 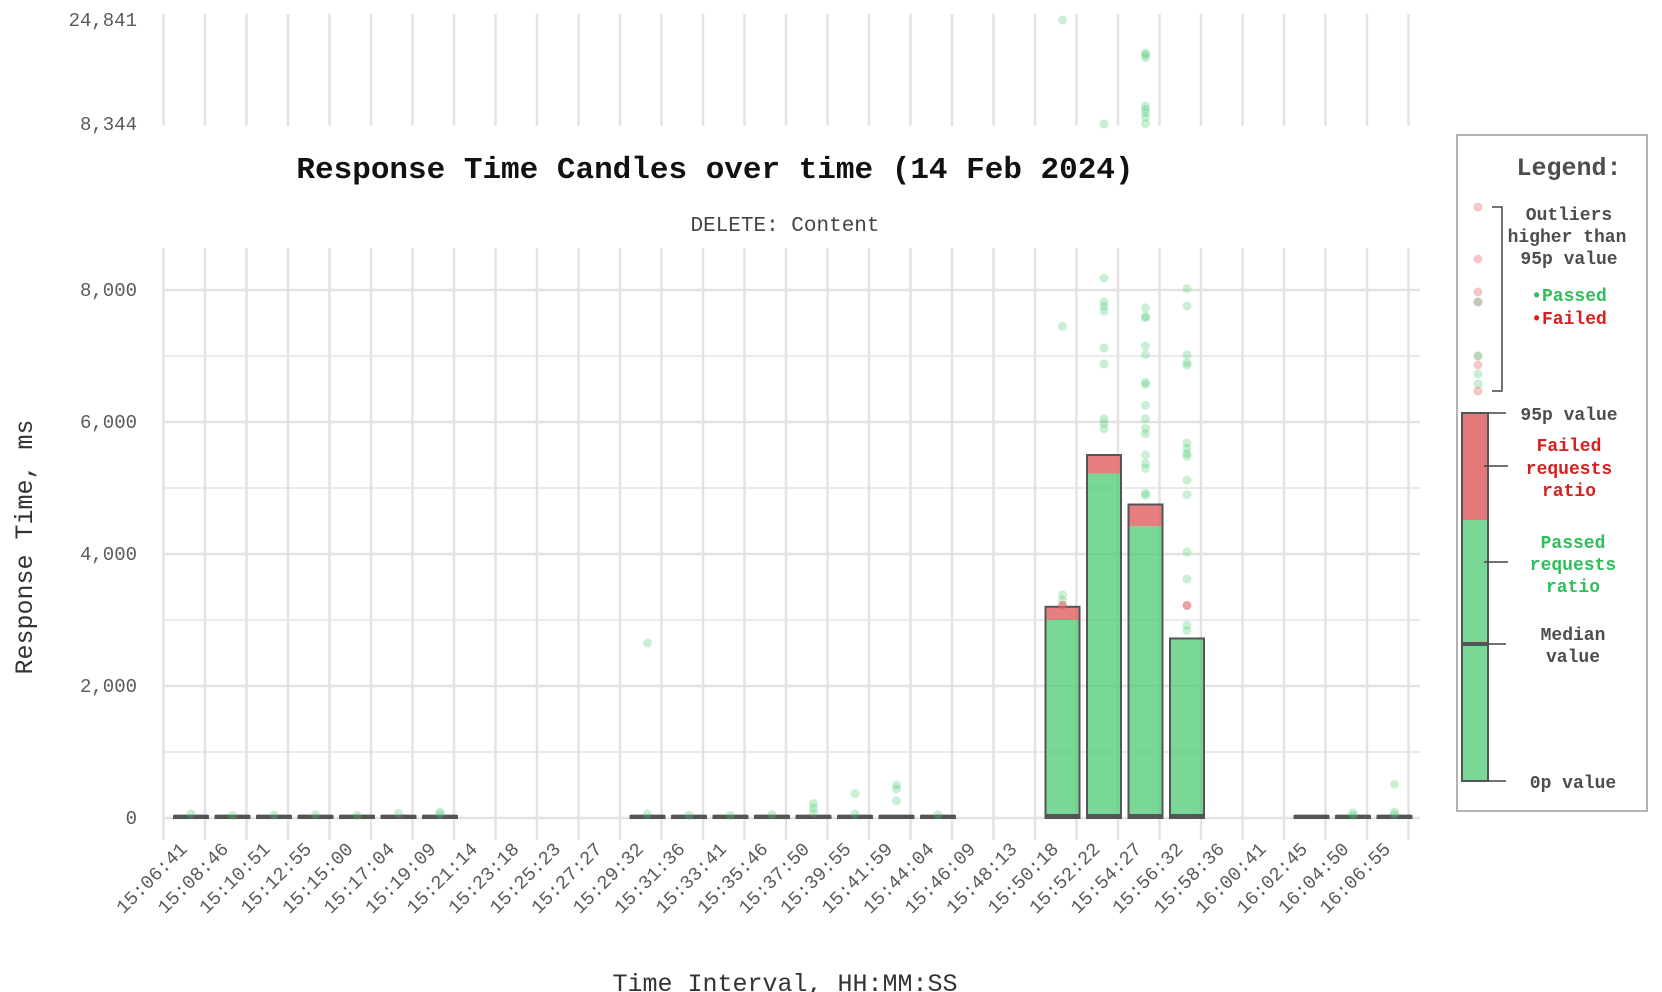 I want to click on y-axis-ticks: 0 2,000 4,000 6,000 8,000, so click(x=108, y=555).